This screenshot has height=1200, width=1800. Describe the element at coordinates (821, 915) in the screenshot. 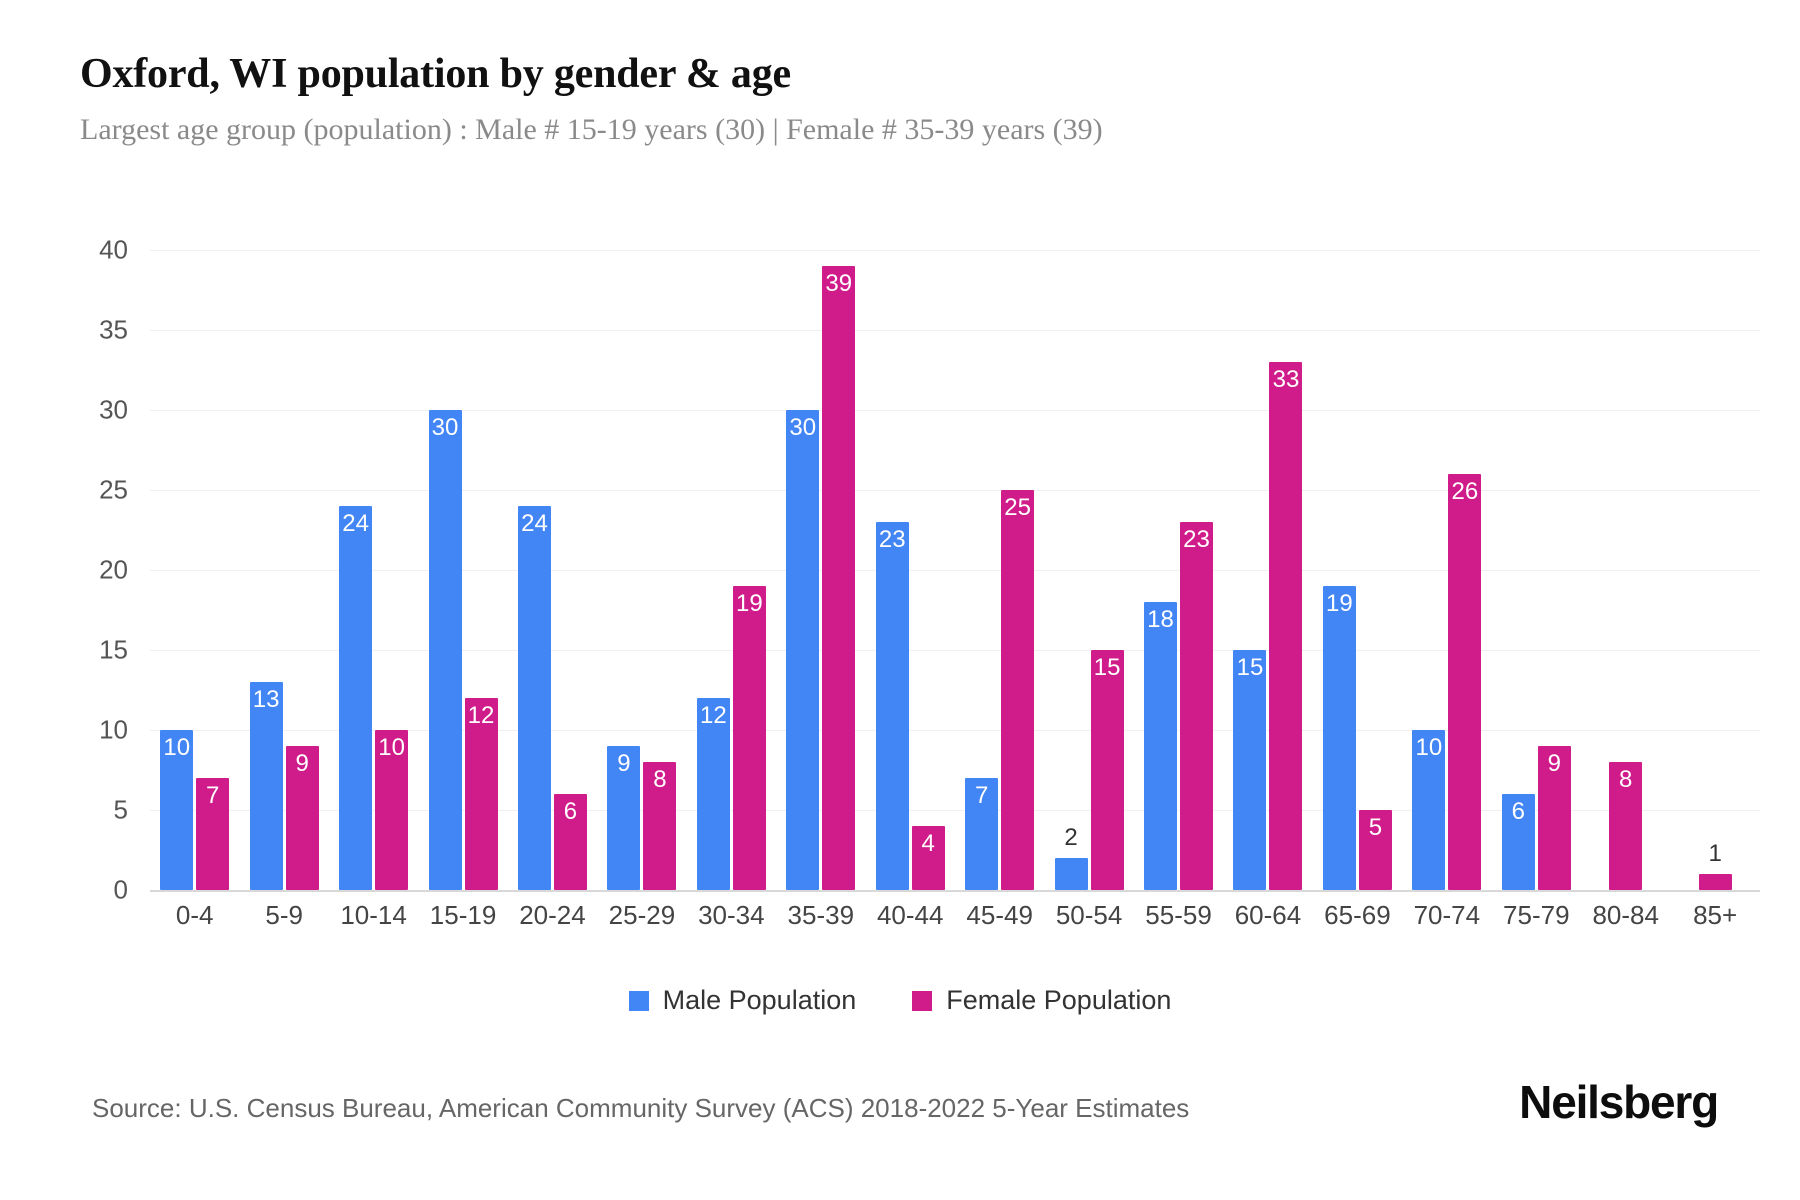

I see `x-axis-tick-label: 35-39` at that location.